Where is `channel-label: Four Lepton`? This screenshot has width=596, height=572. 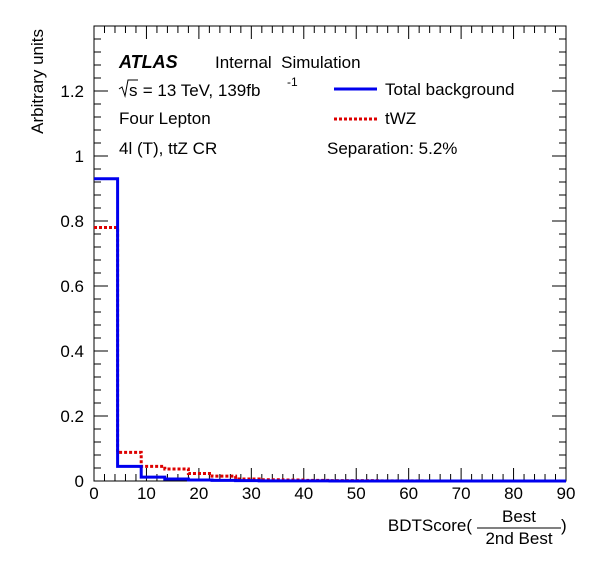
channel-label: Four Lepton is located at coordinates (165, 118).